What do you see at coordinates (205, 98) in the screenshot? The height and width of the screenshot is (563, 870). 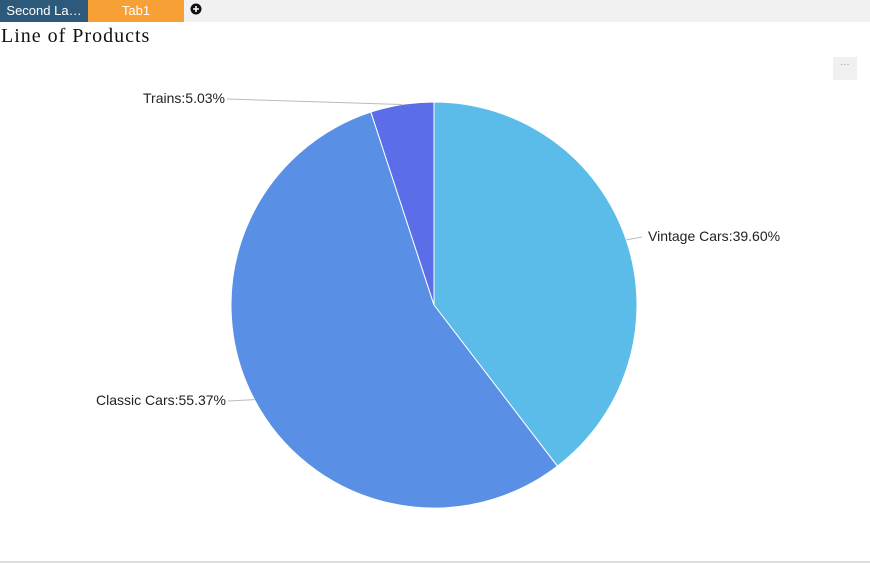 I see `label-value: 5.03%` at bounding box center [205, 98].